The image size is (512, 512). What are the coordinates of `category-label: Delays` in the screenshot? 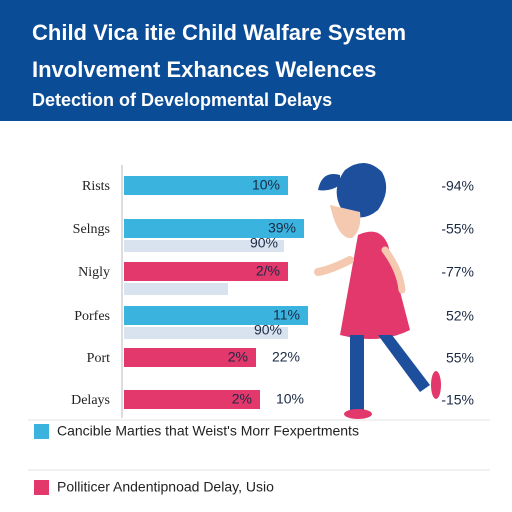 It's located at (90, 400).